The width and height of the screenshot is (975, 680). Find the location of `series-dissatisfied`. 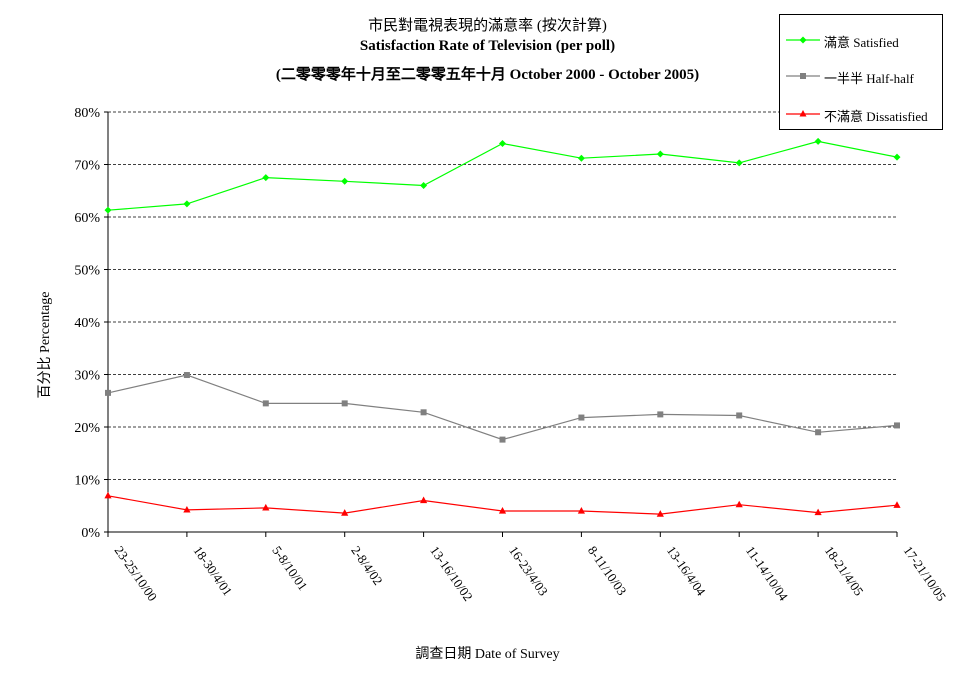

series-dissatisfied is located at coordinates (502, 504).